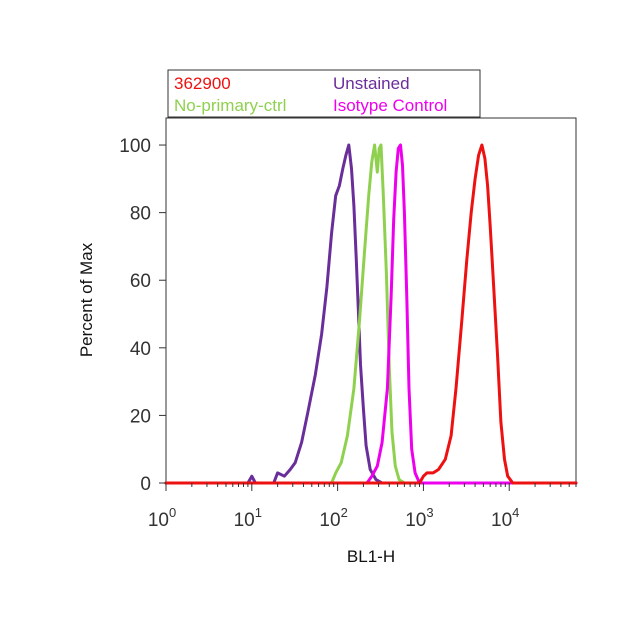 This screenshot has height=638, width=635. What do you see at coordinates (145, 484) in the screenshot?
I see `y-tick-label: 0` at bounding box center [145, 484].